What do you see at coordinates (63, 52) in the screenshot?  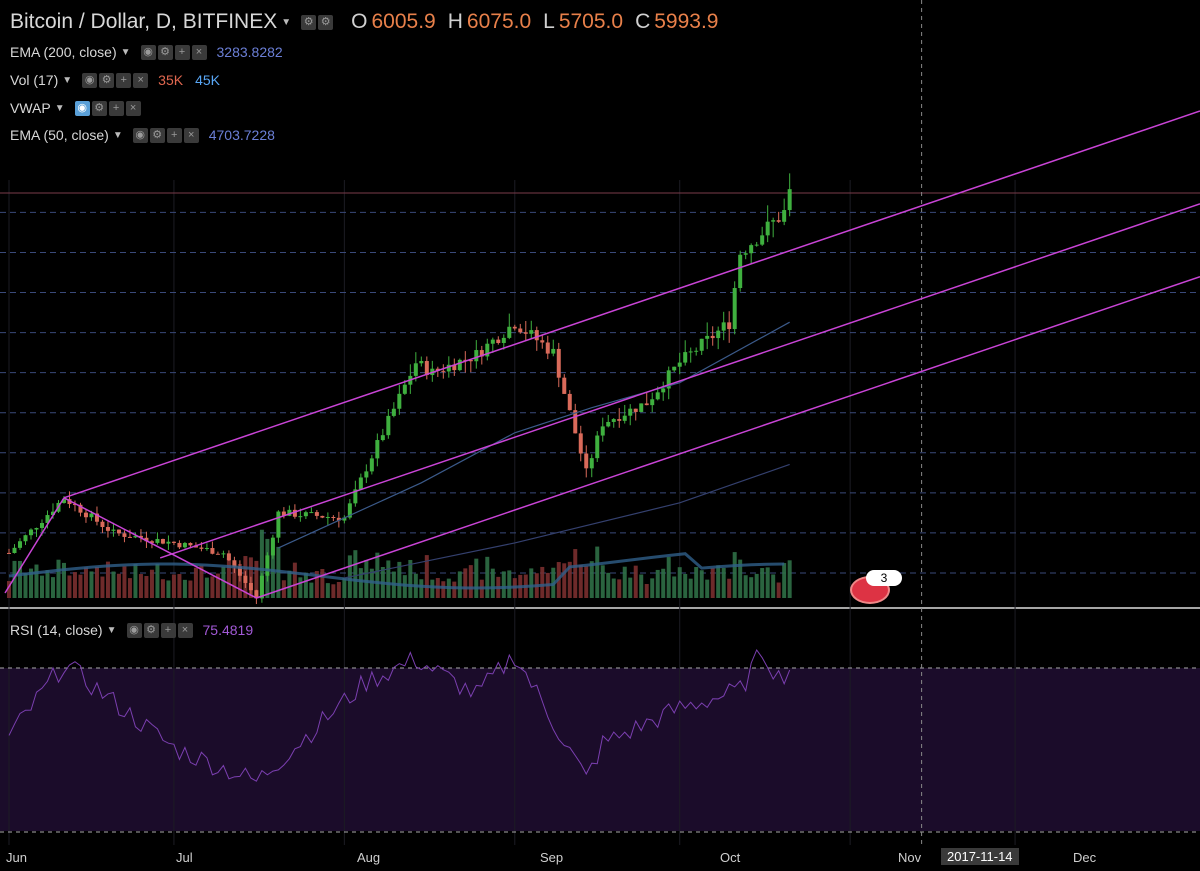 I see `ema200-name: EMA (200, close)` at bounding box center [63, 52].